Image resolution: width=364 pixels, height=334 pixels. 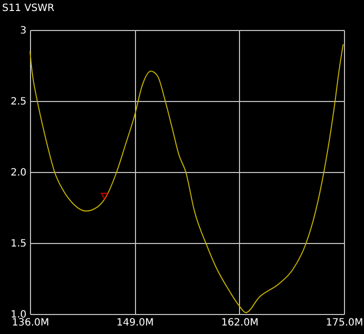 What do you see at coordinates (135, 323) in the screenshot?
I see `x-tick-label: 149.0M` at bounding box center [135, 323].